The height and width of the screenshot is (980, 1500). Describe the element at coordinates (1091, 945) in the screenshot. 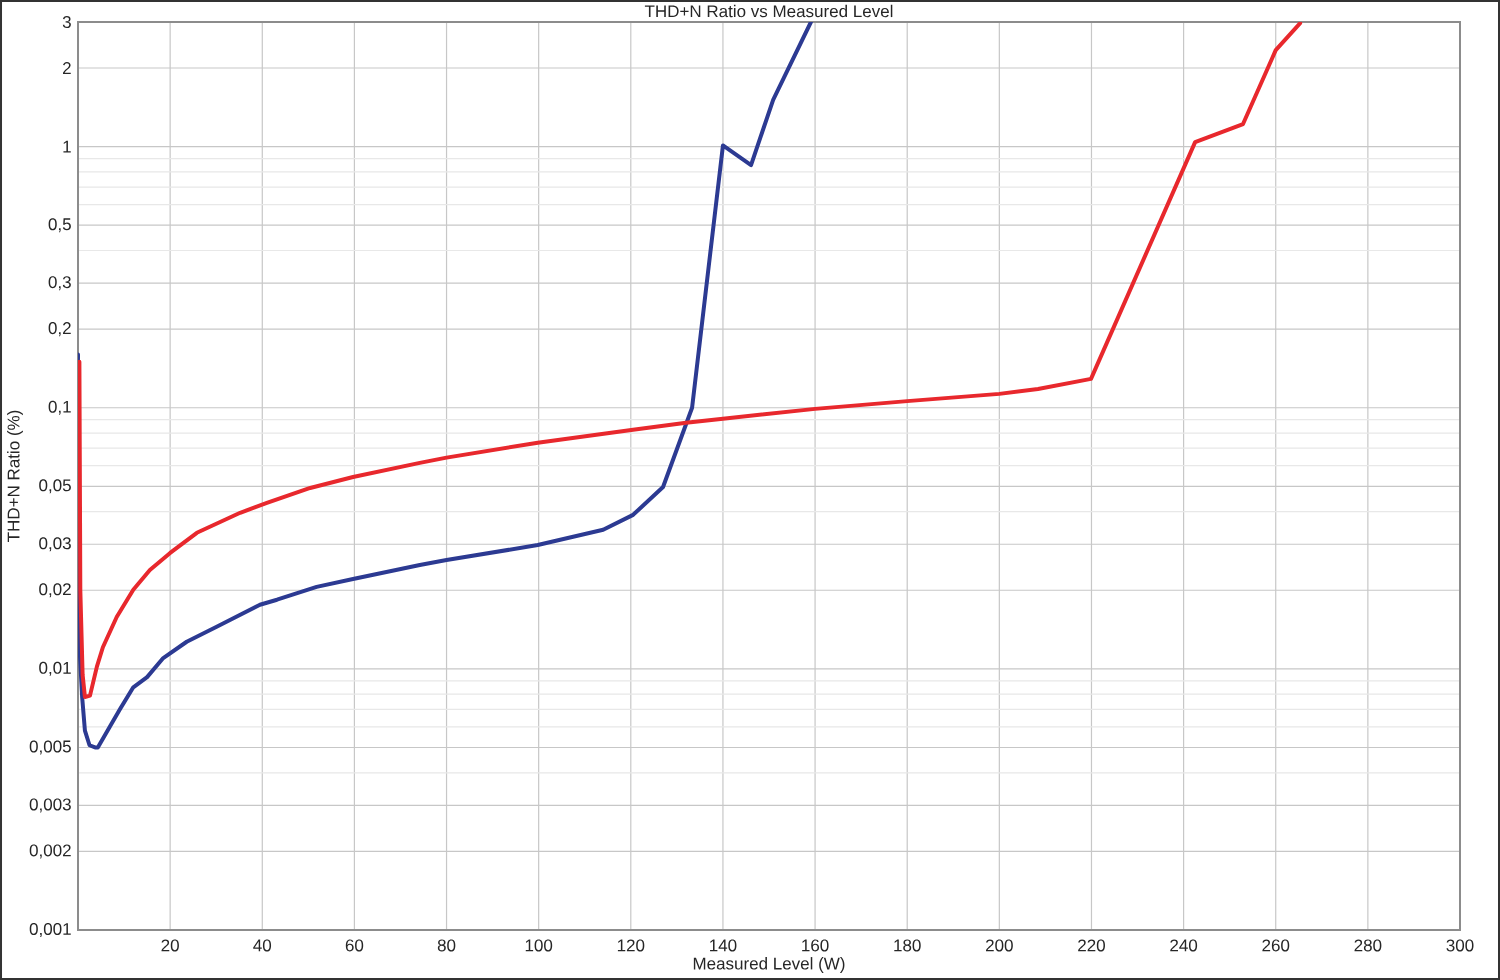

I see `x-tick-label: 220` at that location.